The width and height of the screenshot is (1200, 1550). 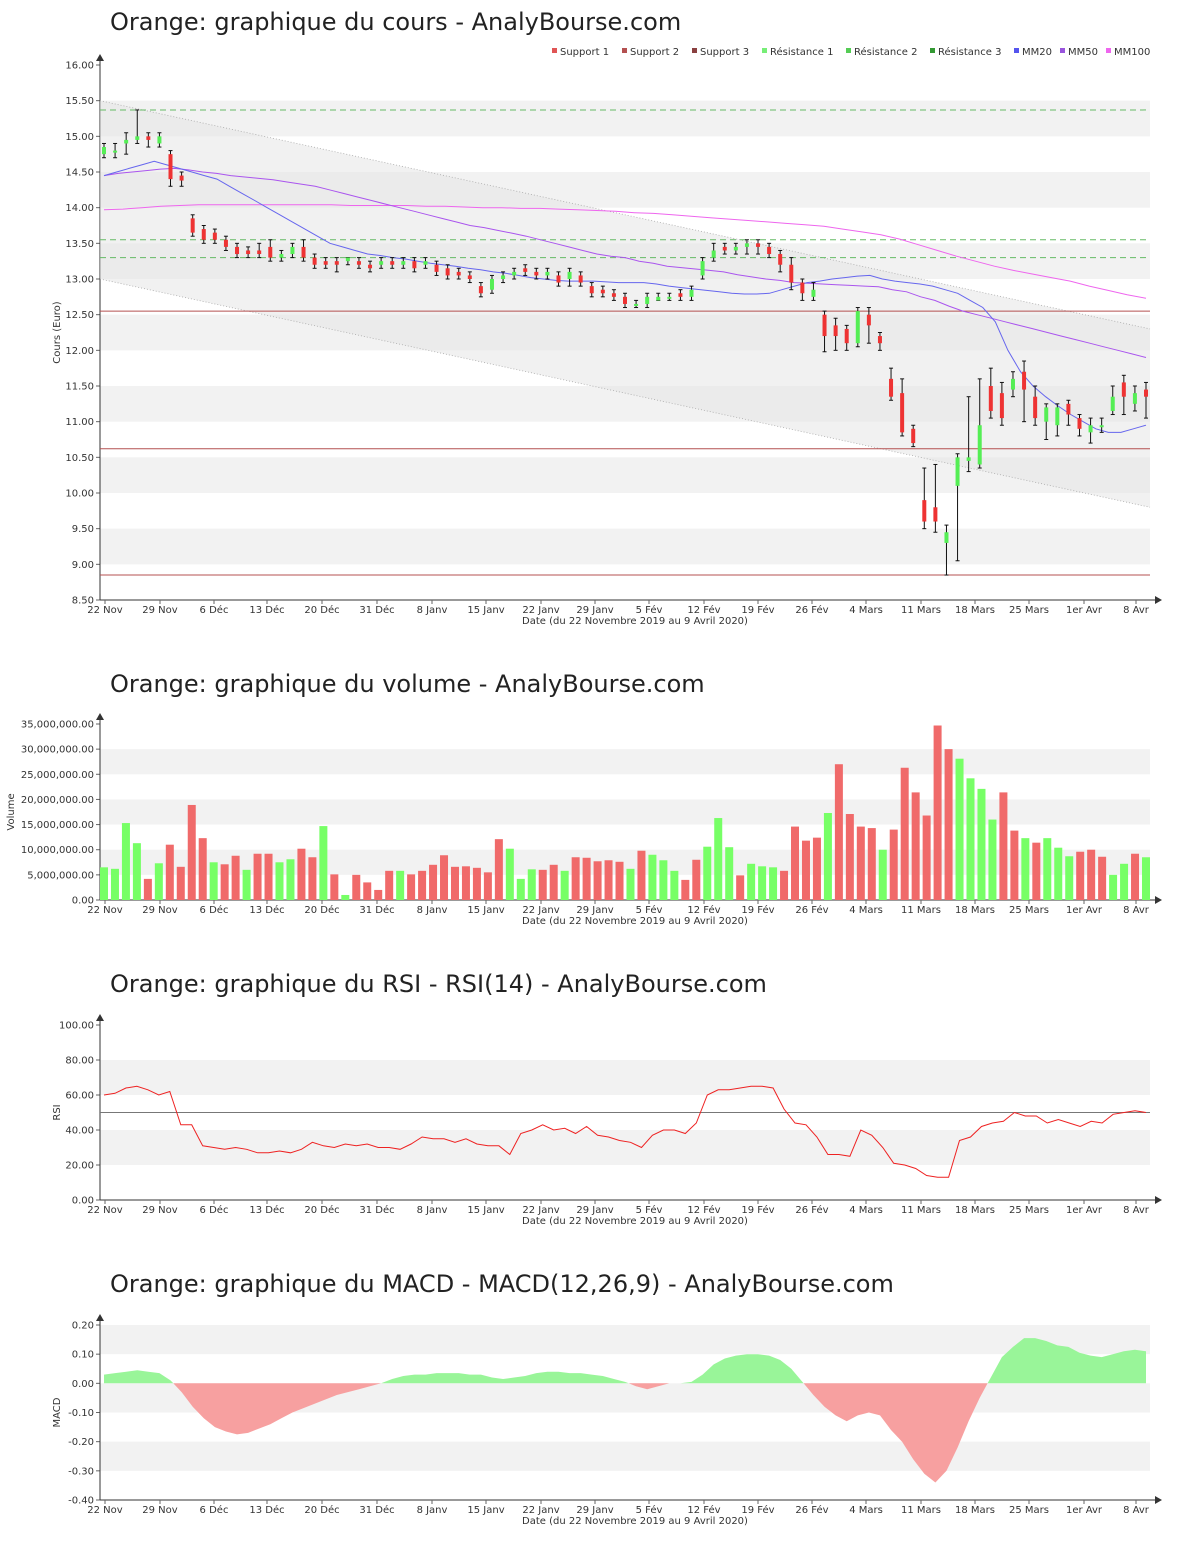 What do you see at coordinates (83, 529) in the screenshot?
I see `y-tick-label: 9.50` at bounding box center [83, 529].